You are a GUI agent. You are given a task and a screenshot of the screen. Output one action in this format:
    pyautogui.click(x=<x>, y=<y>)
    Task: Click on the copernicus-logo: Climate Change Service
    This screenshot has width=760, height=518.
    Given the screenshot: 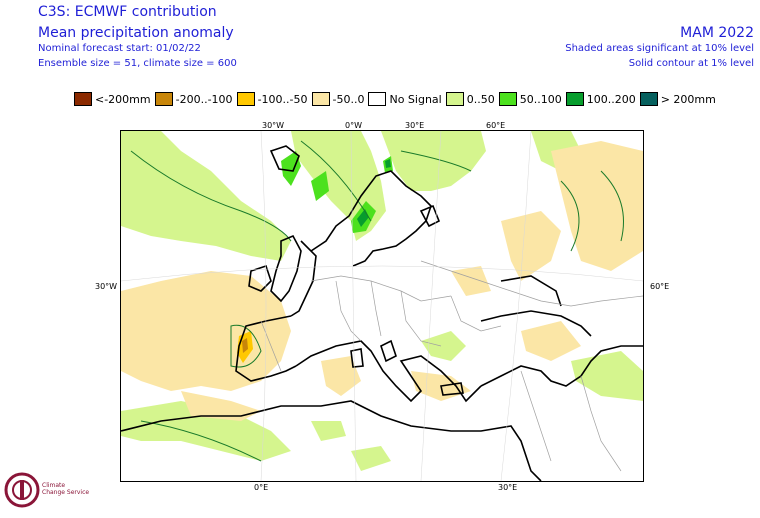 What is the action you would take?
    pyautogui.click(x=54, y=492)
    